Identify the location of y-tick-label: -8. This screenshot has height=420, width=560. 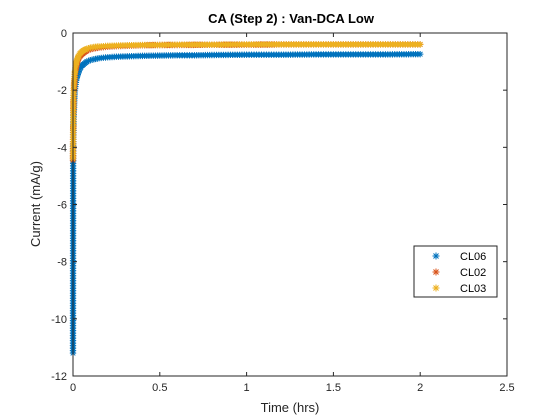
(62, 263).